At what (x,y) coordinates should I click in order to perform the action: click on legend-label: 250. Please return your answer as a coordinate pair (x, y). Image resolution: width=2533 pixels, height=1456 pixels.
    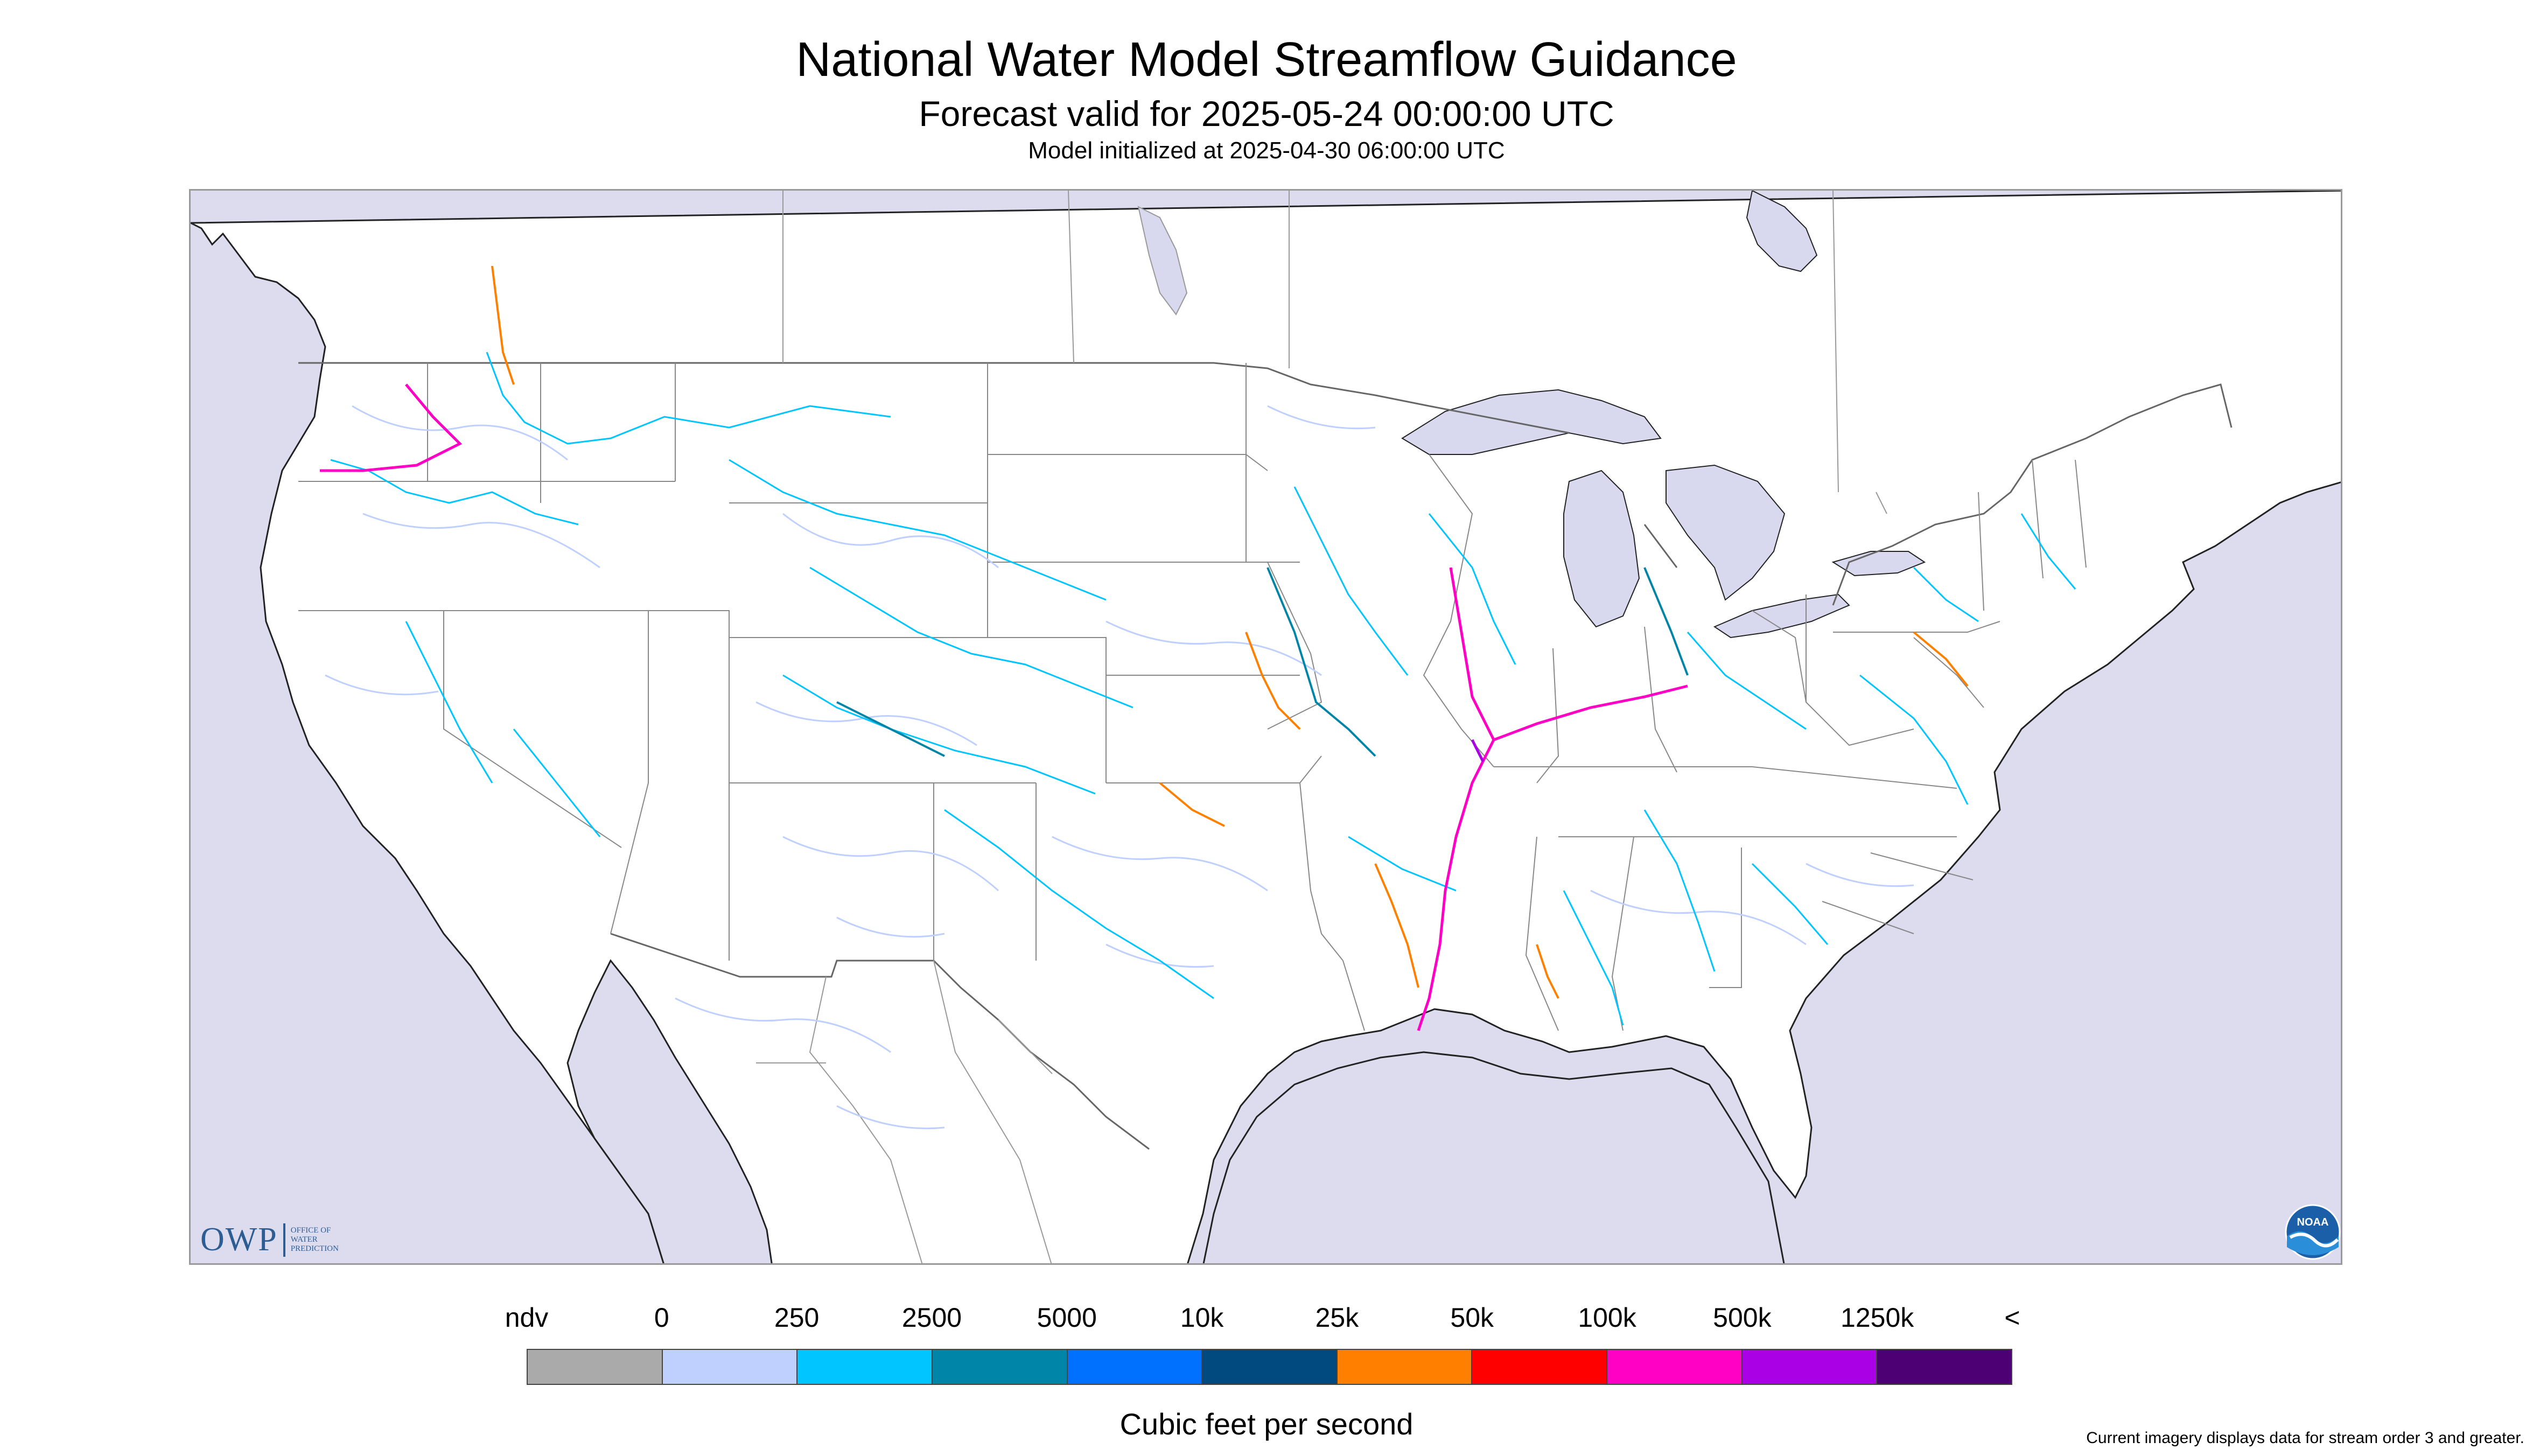
    Looking at the image, I should click on (797, 1318).